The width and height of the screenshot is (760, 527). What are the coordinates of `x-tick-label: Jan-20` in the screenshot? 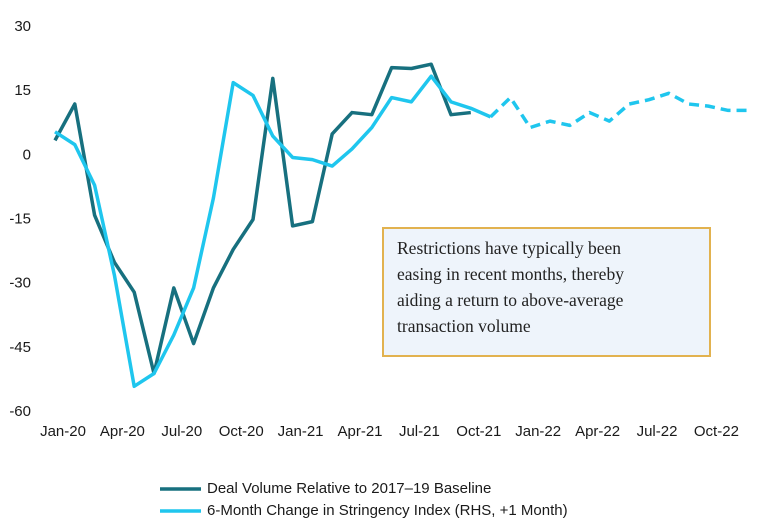 It's located at (63, 431).